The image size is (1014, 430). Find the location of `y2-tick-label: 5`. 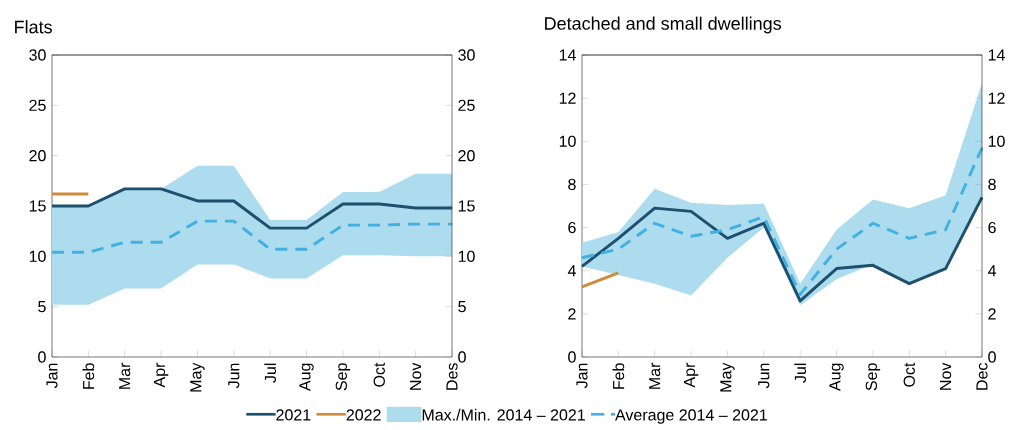

y2-tick-label: 5 is located at coordinates (462, 307).